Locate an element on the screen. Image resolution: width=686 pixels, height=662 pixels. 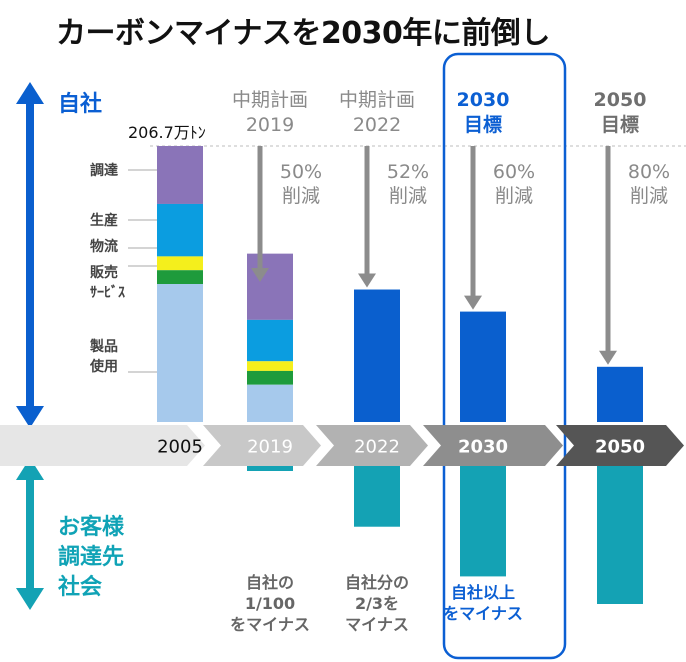
reduction-label: 60% 削減 is located at coordinates (514, 184).